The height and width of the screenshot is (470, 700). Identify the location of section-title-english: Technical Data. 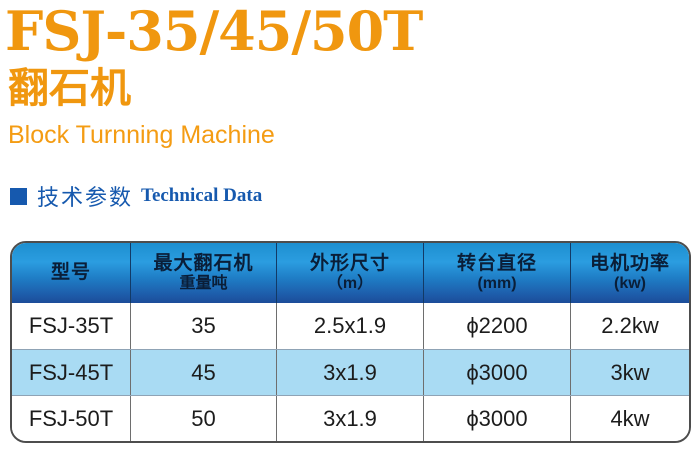
(202, 196).